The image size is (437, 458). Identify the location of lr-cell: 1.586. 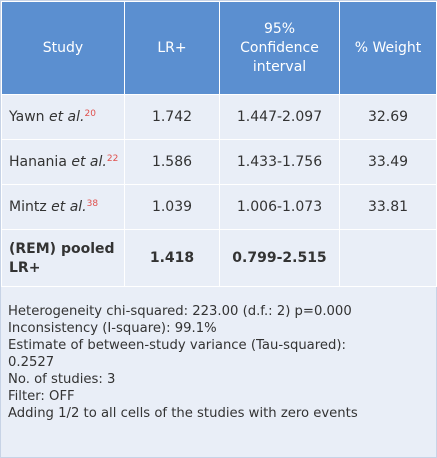
(172, 162).